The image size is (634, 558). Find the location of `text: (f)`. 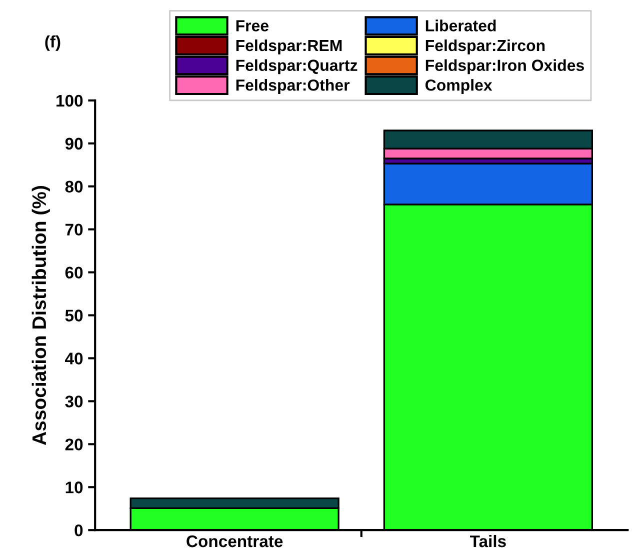

text: (f) is located at coordinates (52, 43).